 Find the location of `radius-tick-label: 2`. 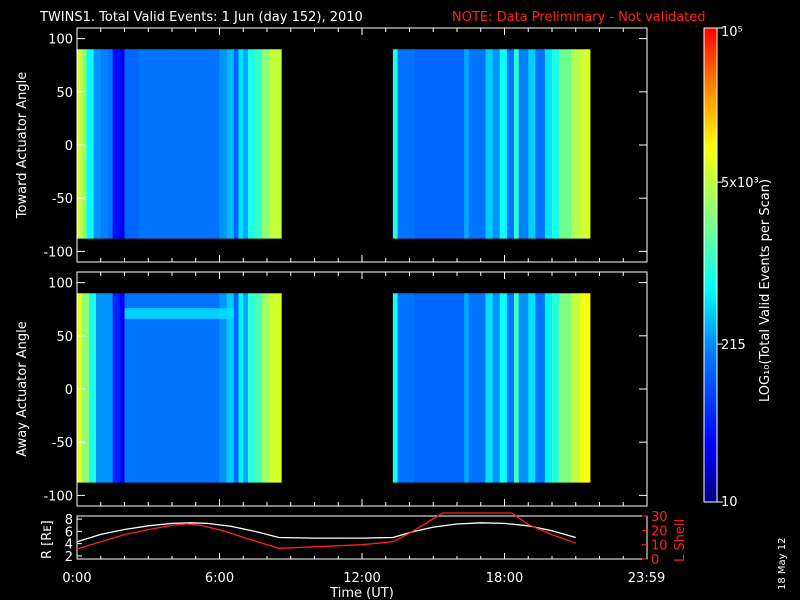

radius-tick-label: 2 is located at coordinates (69, 557).